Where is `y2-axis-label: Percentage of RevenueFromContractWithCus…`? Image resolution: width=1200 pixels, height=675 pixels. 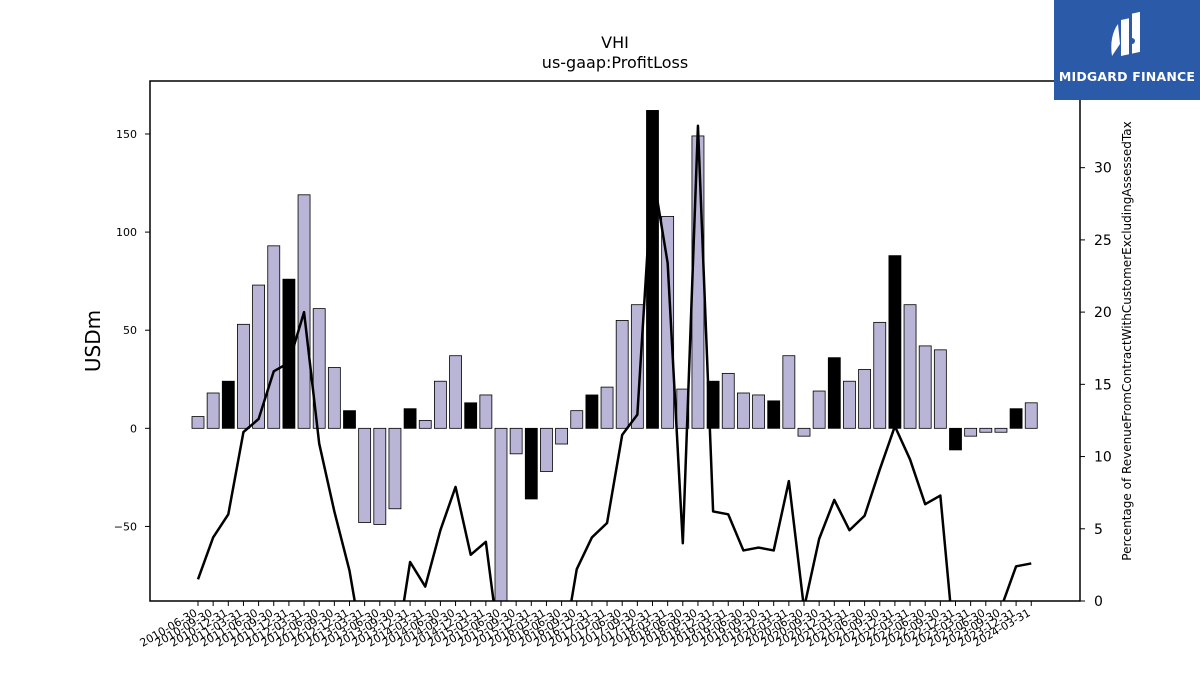 y2-axis-label: Percentage of RevenueFromContractWithCus… is located at coordinates (1127, 340).